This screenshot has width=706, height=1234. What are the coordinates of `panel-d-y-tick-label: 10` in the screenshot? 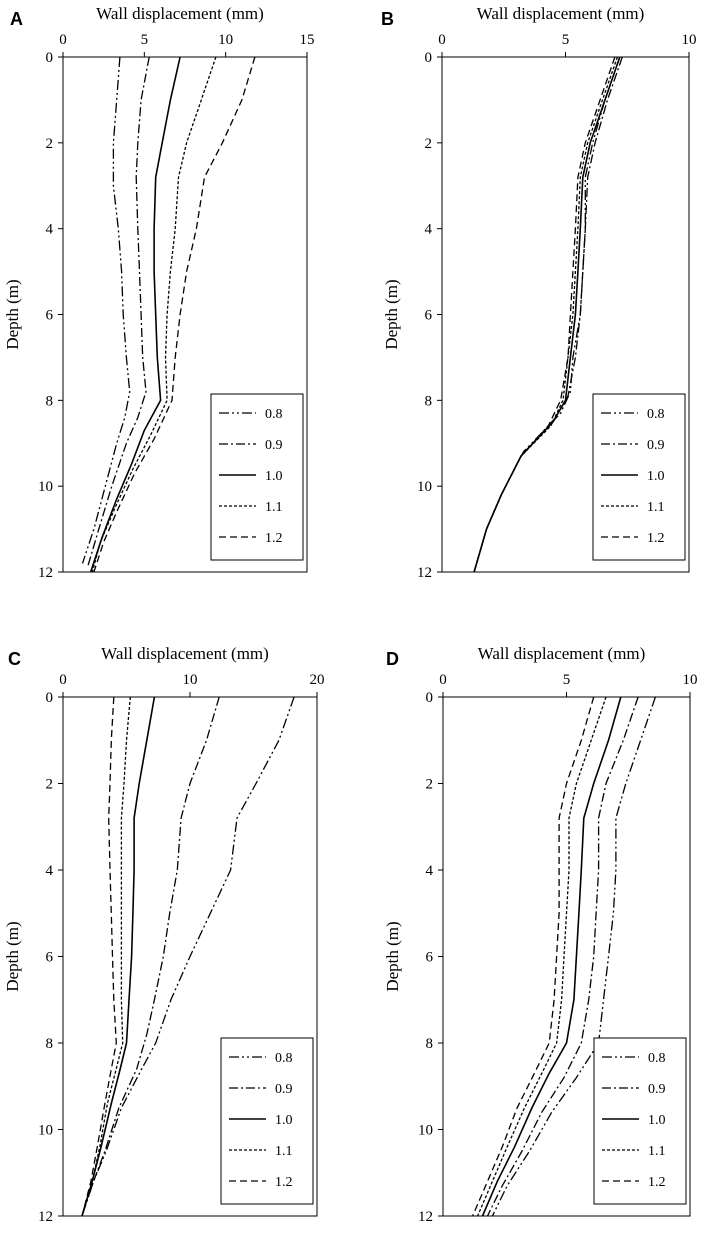 It's located at (425, 1131).